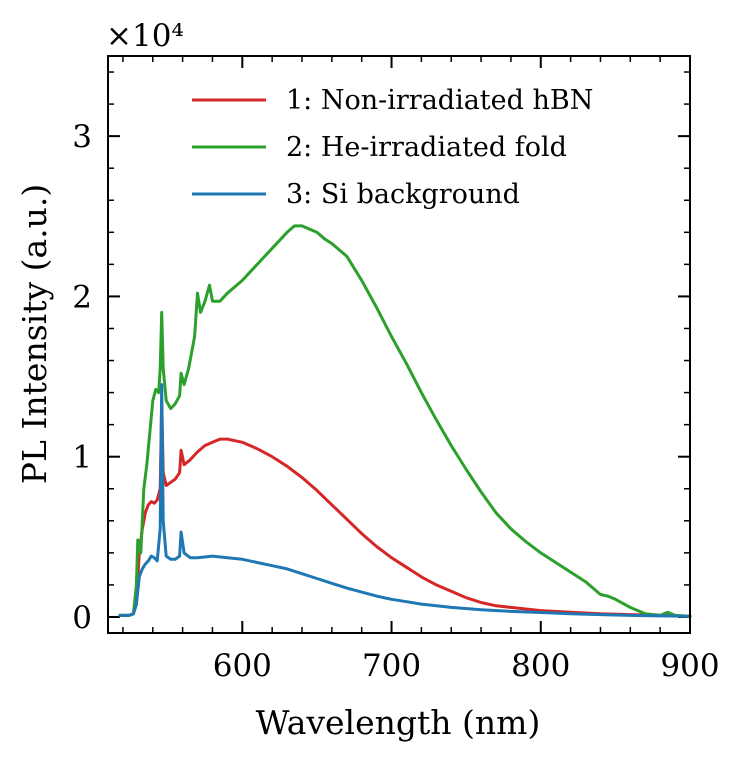 This screenshot has width=735, height=758. I want to click on legend-label-3: 3: Si background, so click(403, 194).